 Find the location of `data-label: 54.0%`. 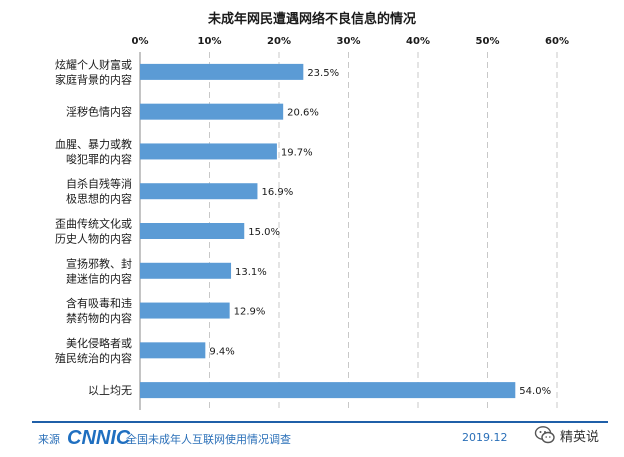

data-label: 54.0% is located at coordinates (535, 391).